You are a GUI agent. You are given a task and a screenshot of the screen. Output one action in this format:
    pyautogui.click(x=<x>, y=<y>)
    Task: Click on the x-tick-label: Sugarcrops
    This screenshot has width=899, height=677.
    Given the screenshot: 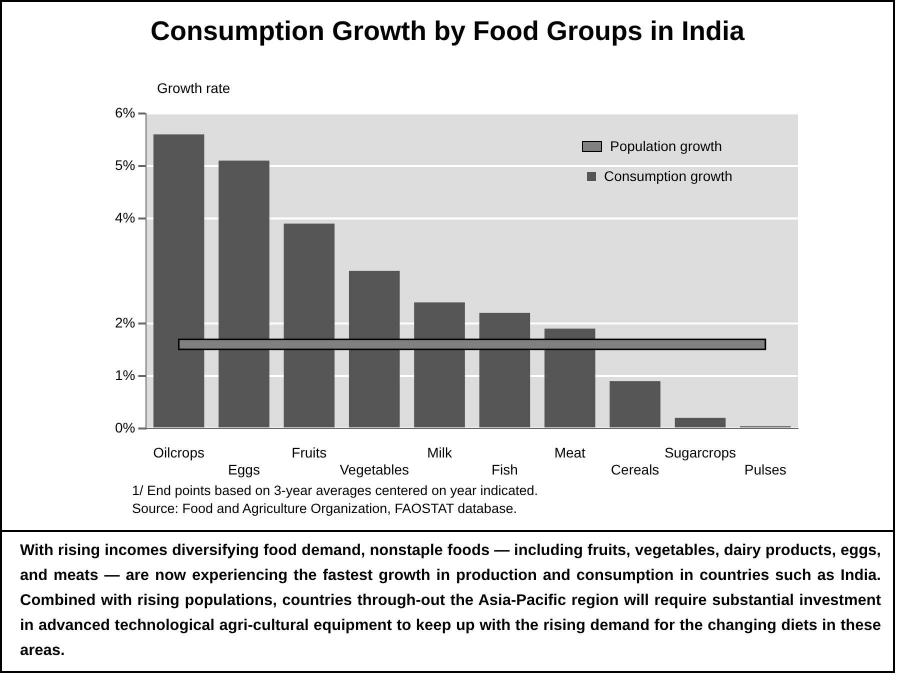 What is the action you would take?
    pyautogui.click(x=700, y=452)
    